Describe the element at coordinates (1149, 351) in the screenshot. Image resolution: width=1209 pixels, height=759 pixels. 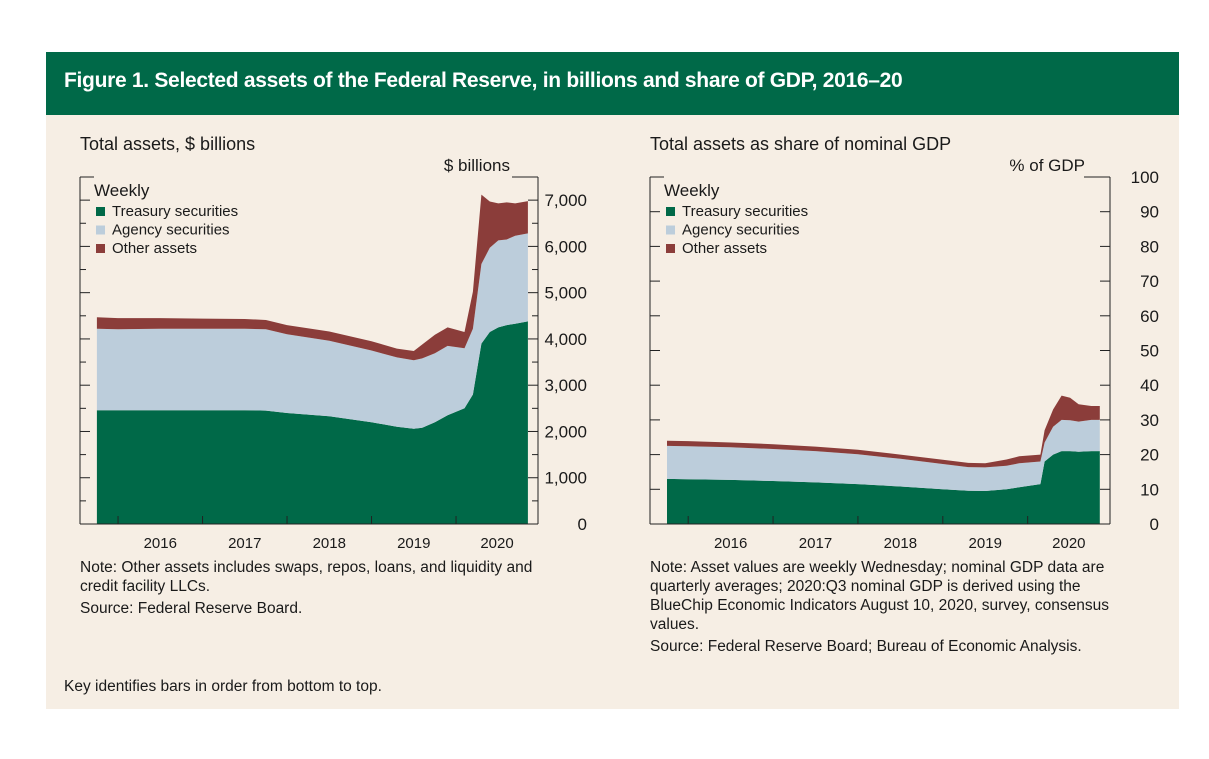
I see `right-ytick-label: 50` at that location.